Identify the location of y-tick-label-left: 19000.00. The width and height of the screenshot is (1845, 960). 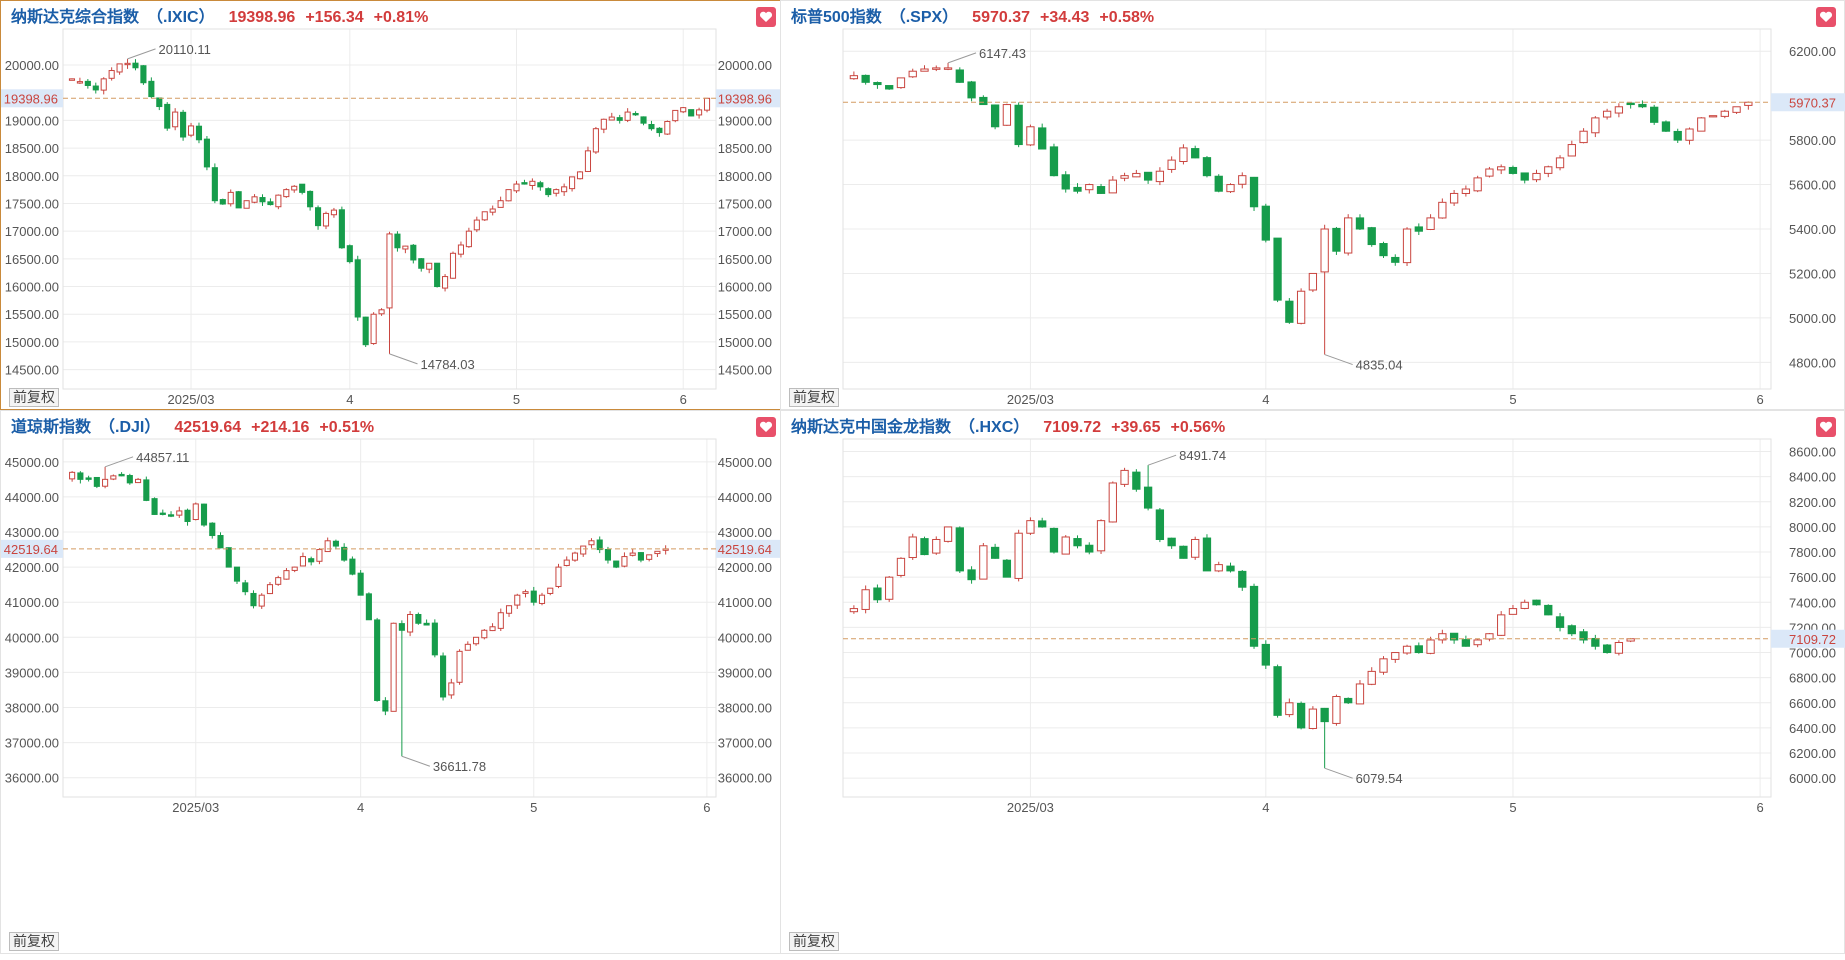
(32, 120).